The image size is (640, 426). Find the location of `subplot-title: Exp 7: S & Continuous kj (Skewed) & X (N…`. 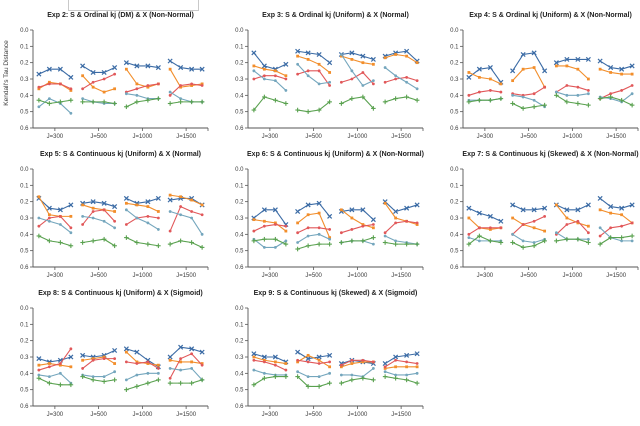

subplot-title: Exp 7: S & Continuous kj (Skewed) & X (N… is located at coordinates (550, 154).